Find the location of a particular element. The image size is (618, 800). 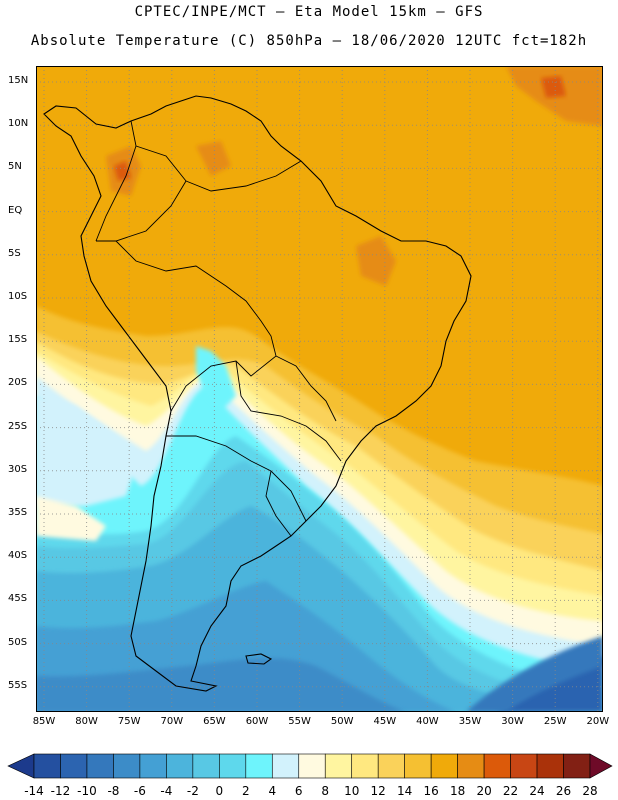

lon-tick-label: 85W is located at coordinates (44, 721).